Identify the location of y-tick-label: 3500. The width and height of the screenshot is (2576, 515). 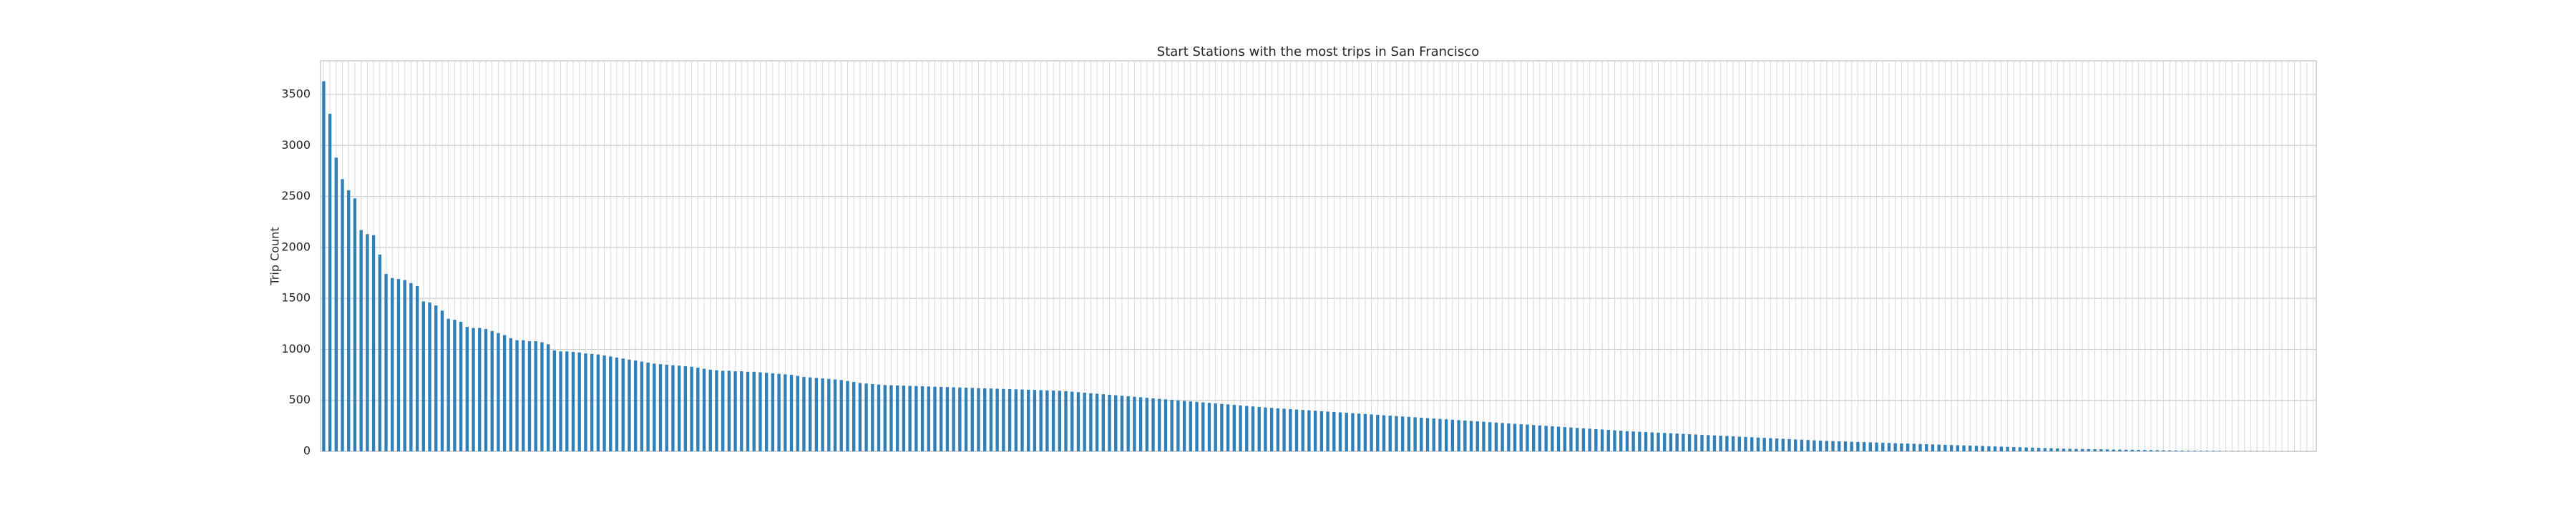
(296, 94).